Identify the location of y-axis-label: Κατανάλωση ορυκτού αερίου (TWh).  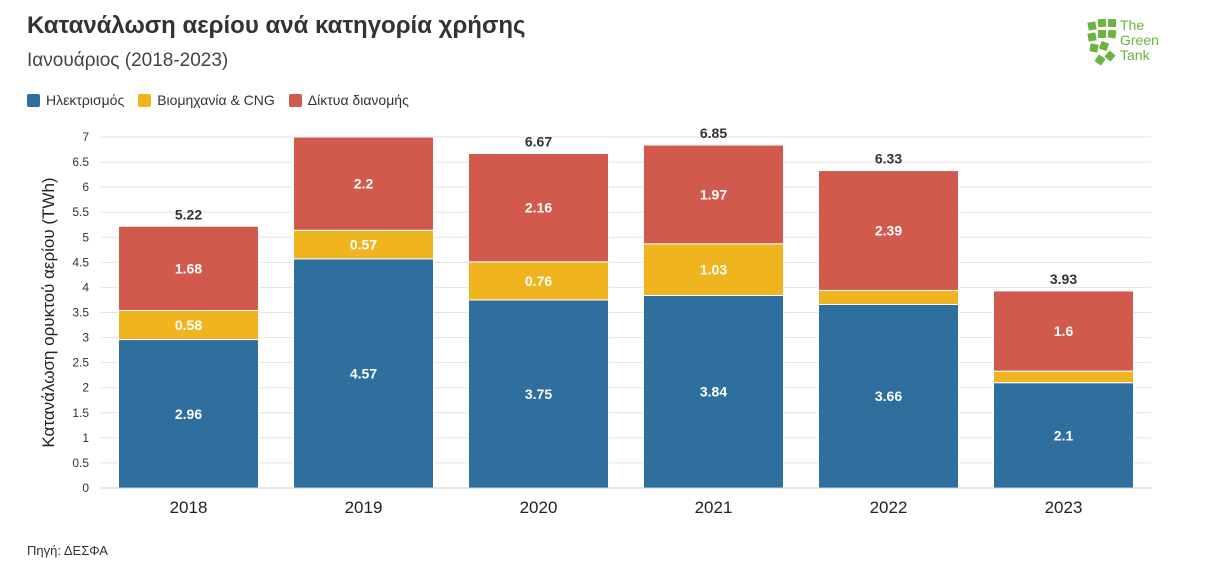
(48, 312).